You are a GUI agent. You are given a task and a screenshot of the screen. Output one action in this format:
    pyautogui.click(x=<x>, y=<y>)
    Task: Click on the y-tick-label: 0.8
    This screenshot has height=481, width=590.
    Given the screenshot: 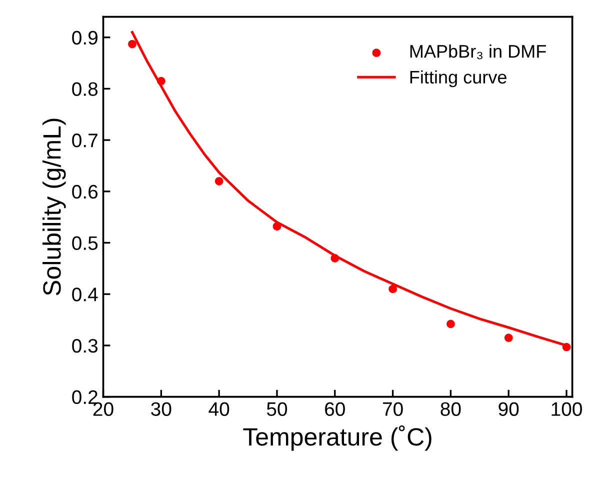 What is the action you would take?
    pyautogui.click(x=85, y=89)
    